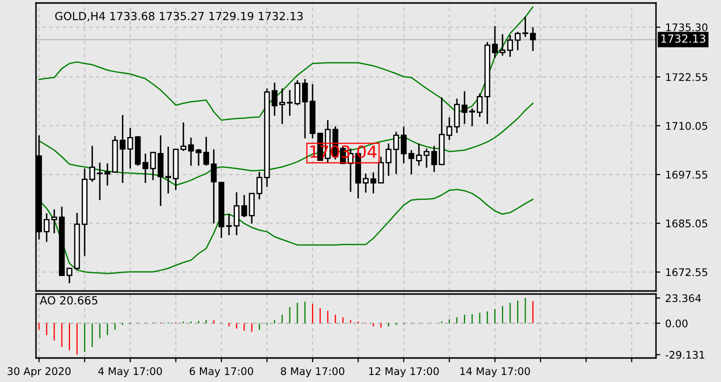 Image resolution: width=721 pixels, height=382 pixels. I want to click on y-tick-label: 0.00, so click(677, 323).